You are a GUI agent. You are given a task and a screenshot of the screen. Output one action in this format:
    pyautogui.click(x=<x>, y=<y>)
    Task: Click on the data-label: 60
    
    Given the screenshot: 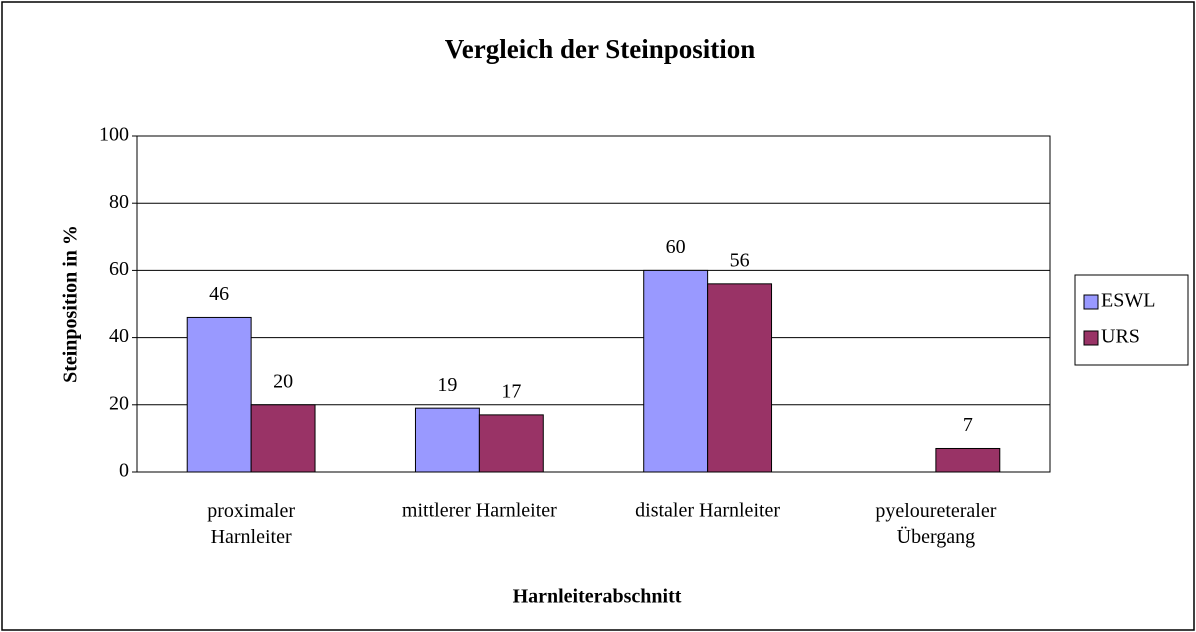 What is the action you would take?
    pyautogui.click(x=676, y=247)
    